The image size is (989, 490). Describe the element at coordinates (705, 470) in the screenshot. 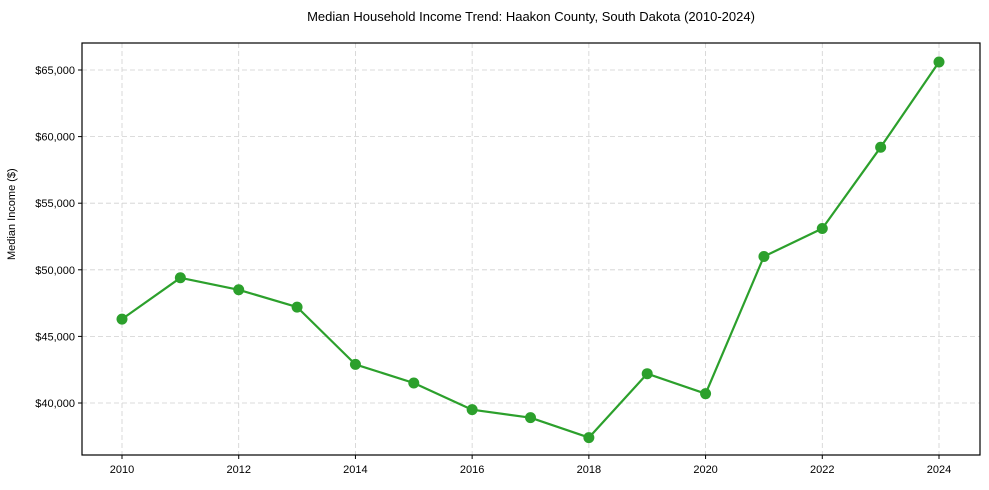

I see `x-tick-label: 2020` at that location.